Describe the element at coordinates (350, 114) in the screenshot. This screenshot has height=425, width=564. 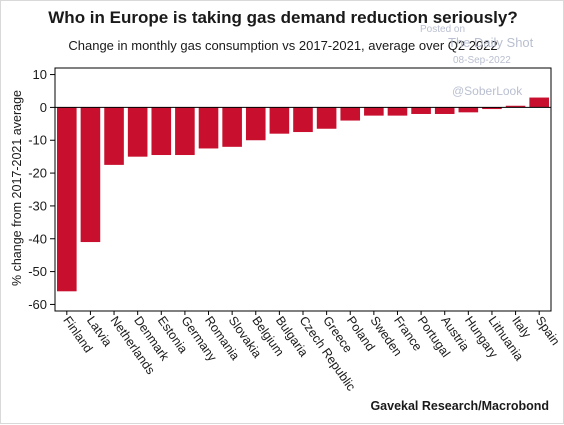
I see `bar-poland` at that location.